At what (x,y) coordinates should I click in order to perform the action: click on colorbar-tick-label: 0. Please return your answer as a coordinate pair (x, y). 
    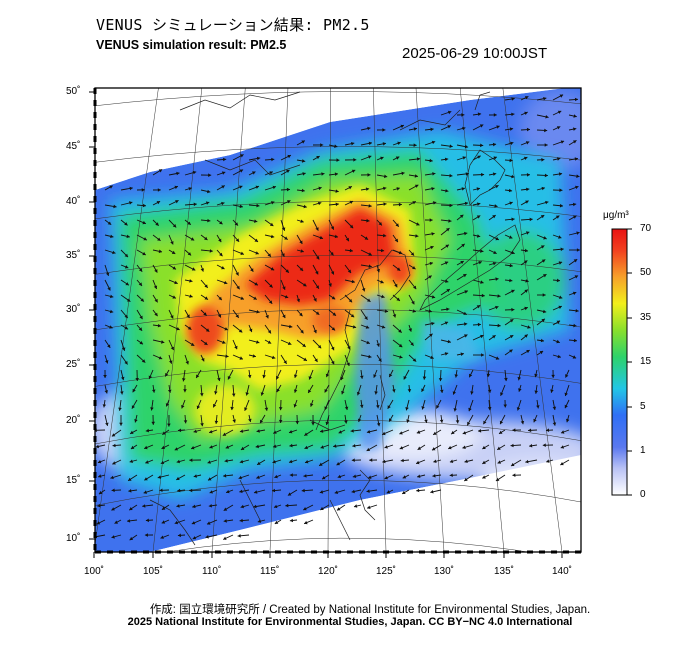
    Looking at the image, I should click on (643, 494).